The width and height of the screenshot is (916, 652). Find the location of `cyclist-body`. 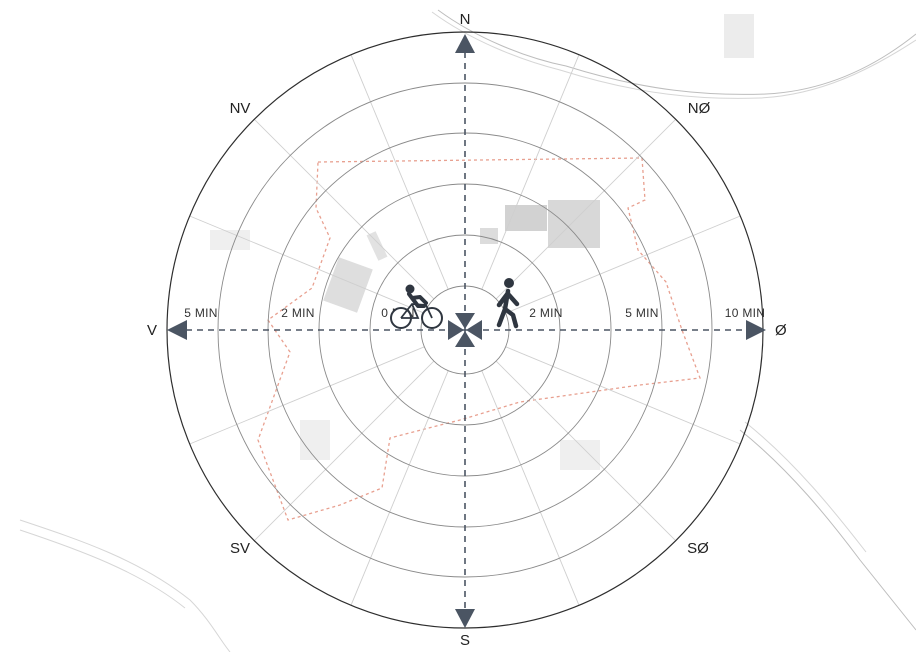

cyclist-body is located at coordinates (417, 300).